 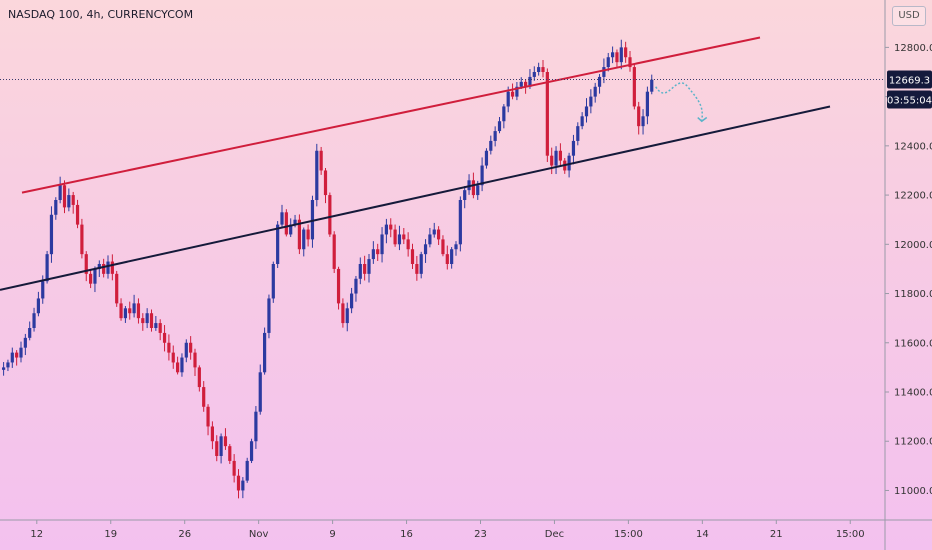 I want to click on y-tick-label: 12000.0, so click(x=913, y=245).